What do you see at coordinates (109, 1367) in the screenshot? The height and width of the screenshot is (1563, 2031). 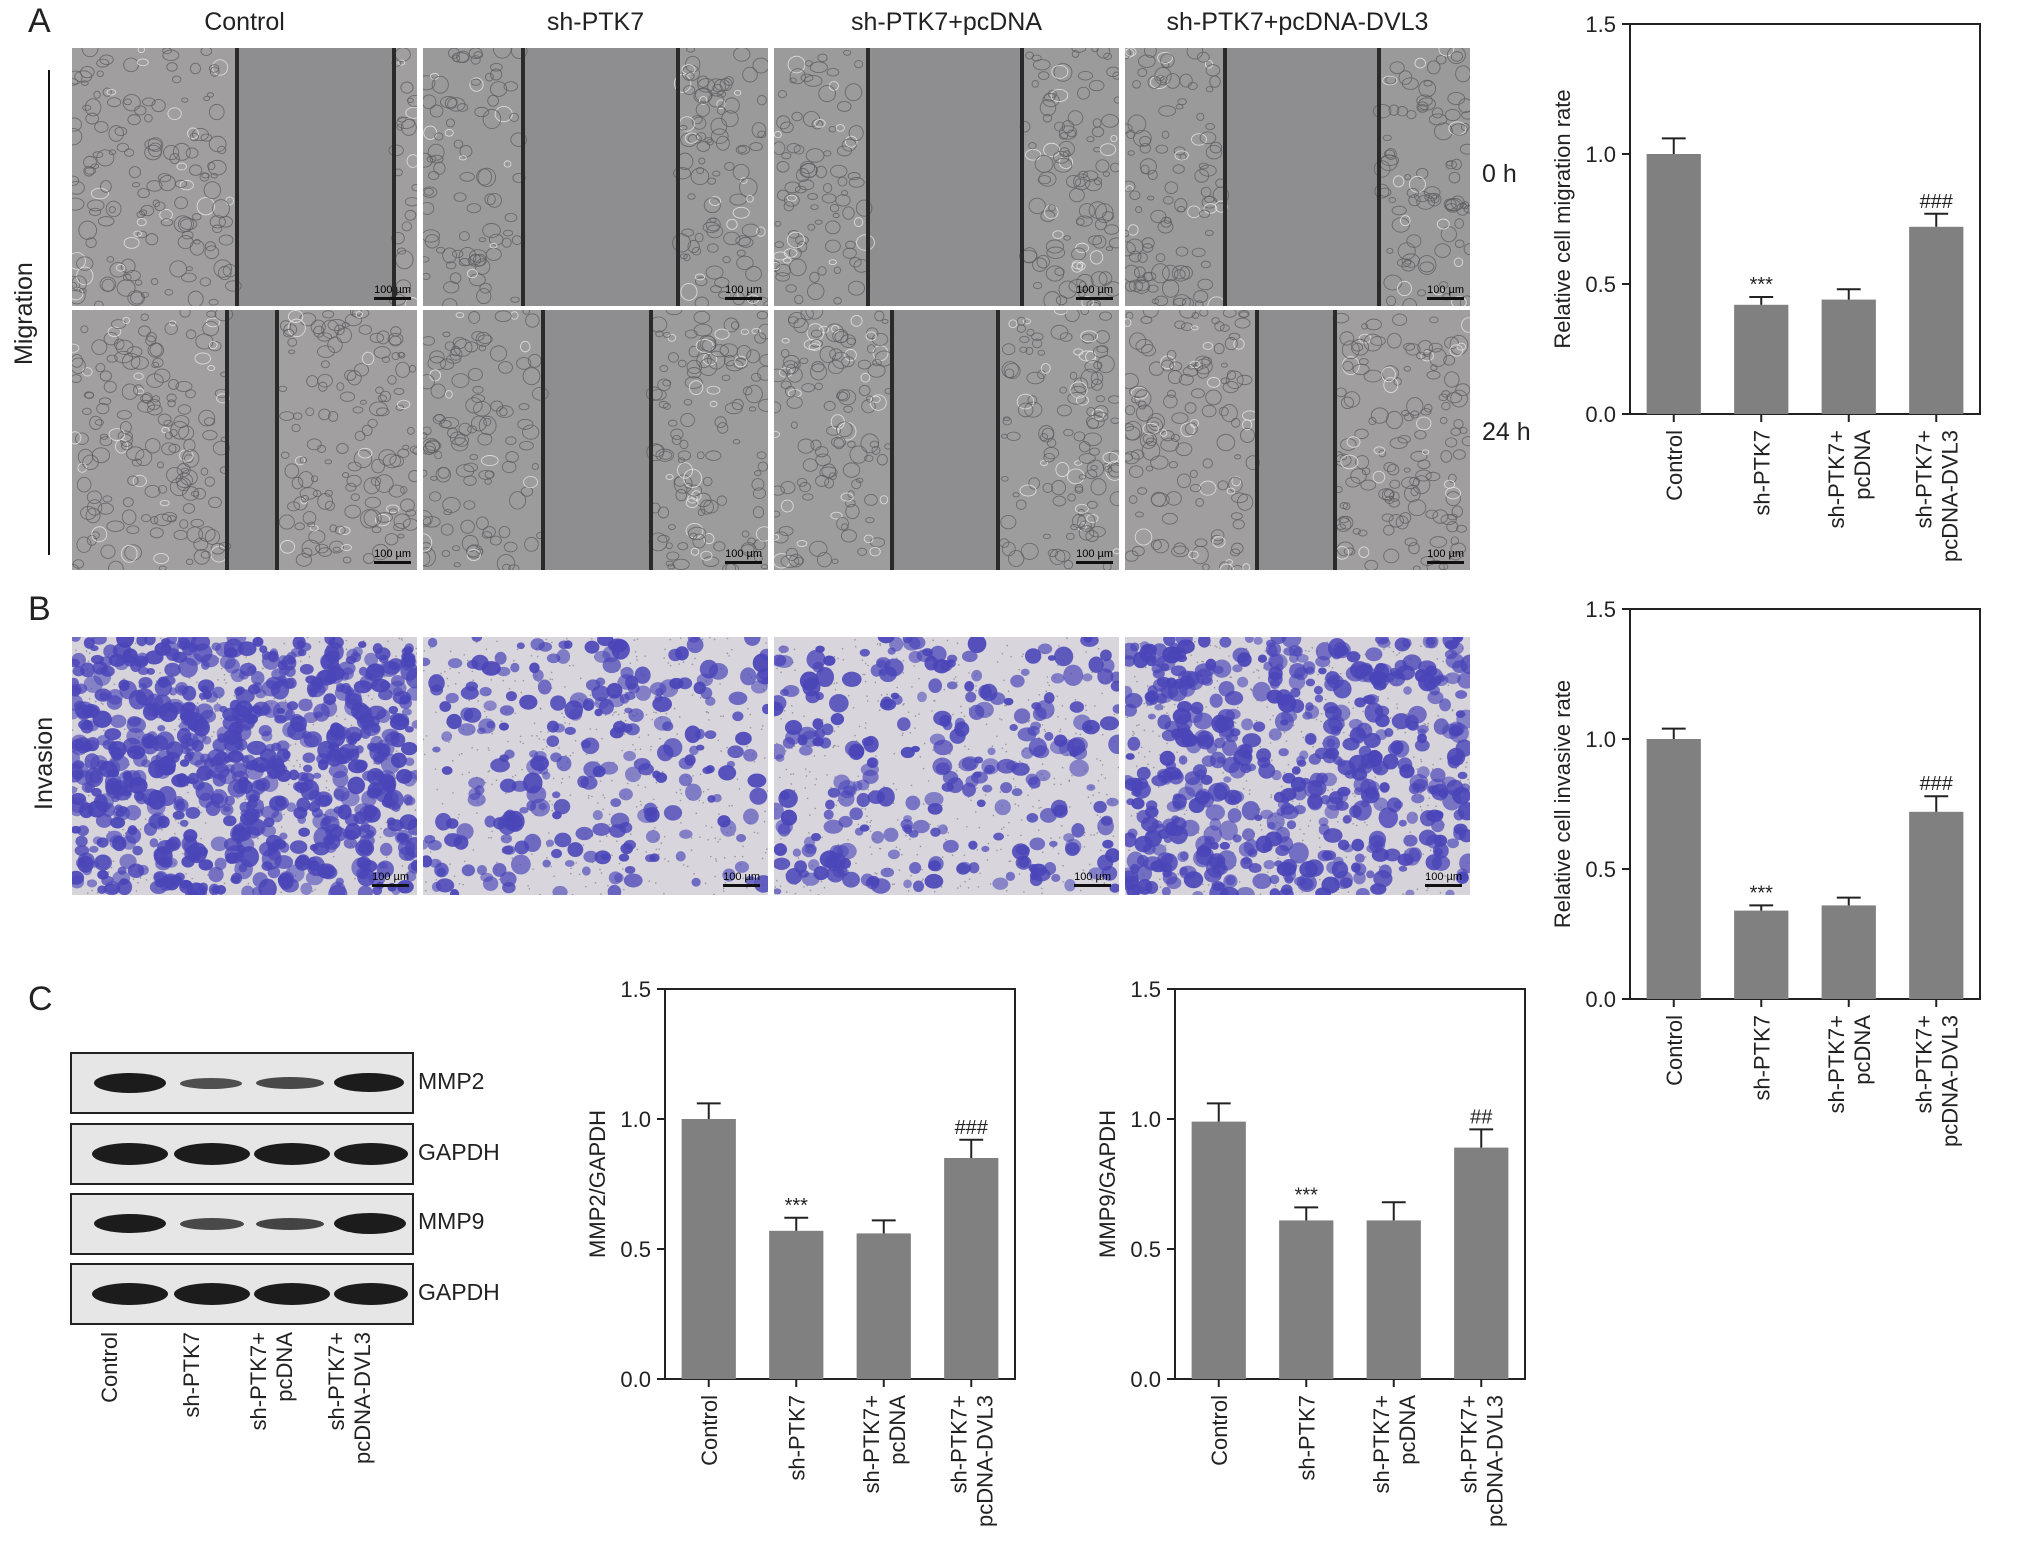 I see `blot-lane-label-line: Control` at bounding box center [109, 1367].